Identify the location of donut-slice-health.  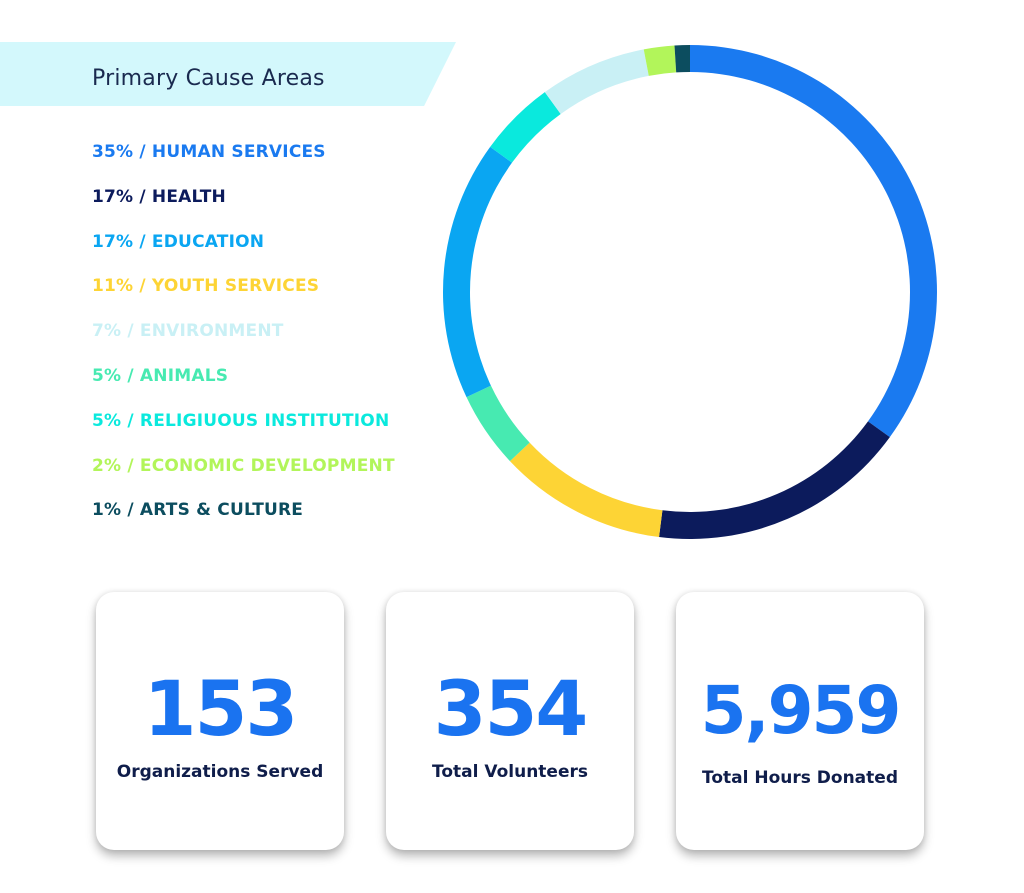
(774, 480).